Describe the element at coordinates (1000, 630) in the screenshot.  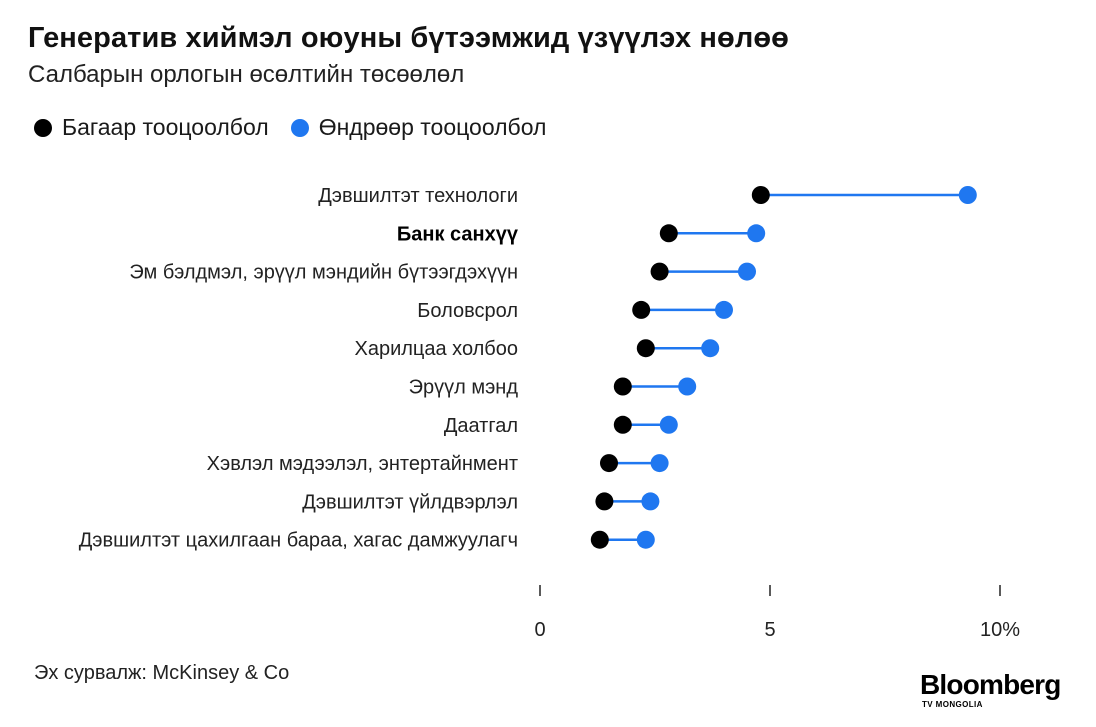
I see `x-tick-label: 10%` at that location.